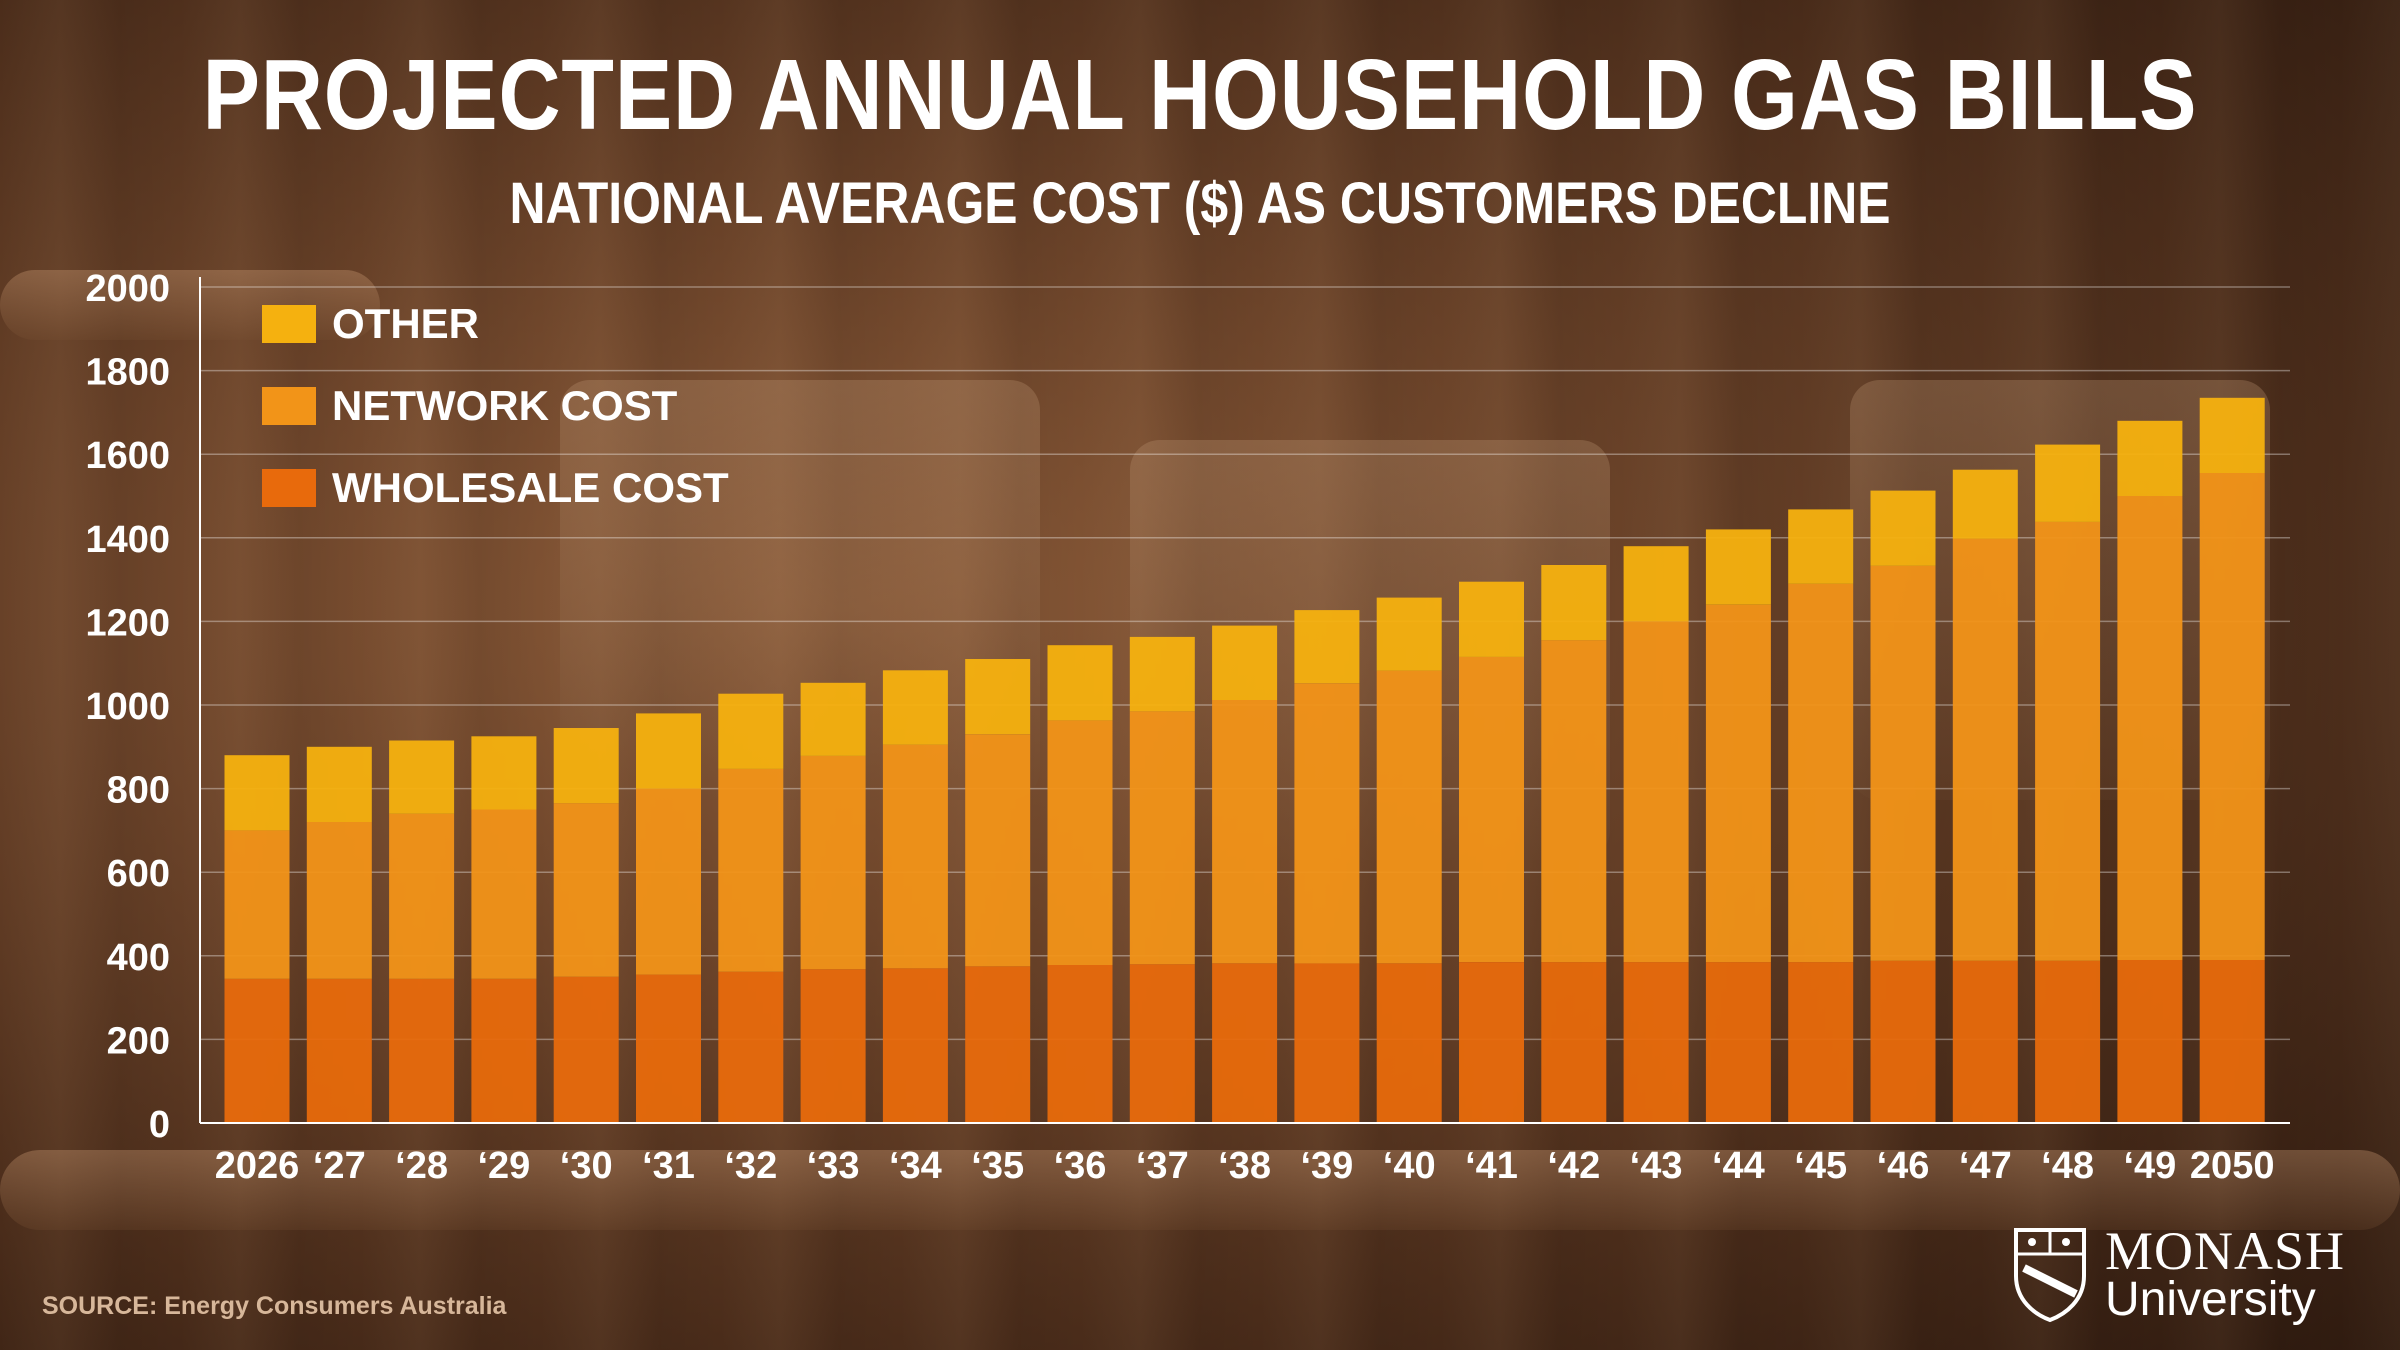 This screenshot has width=2400, height=1350. I want to click on background-meter, so click(1370, 650).